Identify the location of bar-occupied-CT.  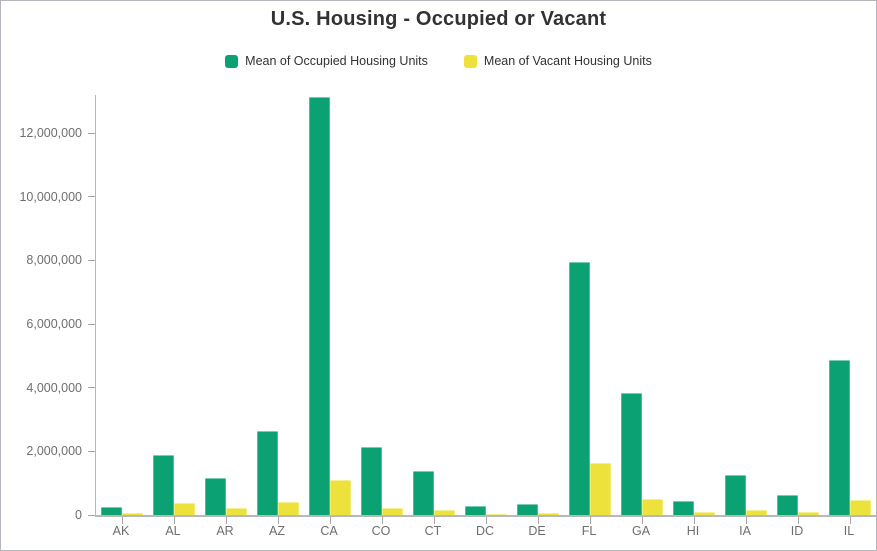
(423, 493).